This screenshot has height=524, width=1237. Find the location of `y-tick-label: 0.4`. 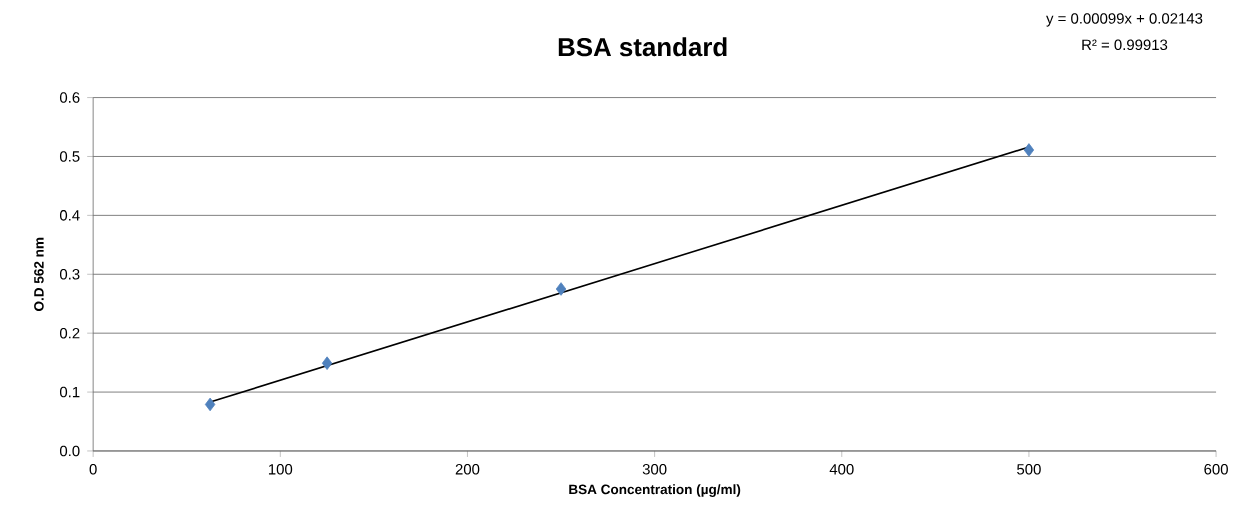

y-tick-label: 0.4 is located at coordinates (69, 215).